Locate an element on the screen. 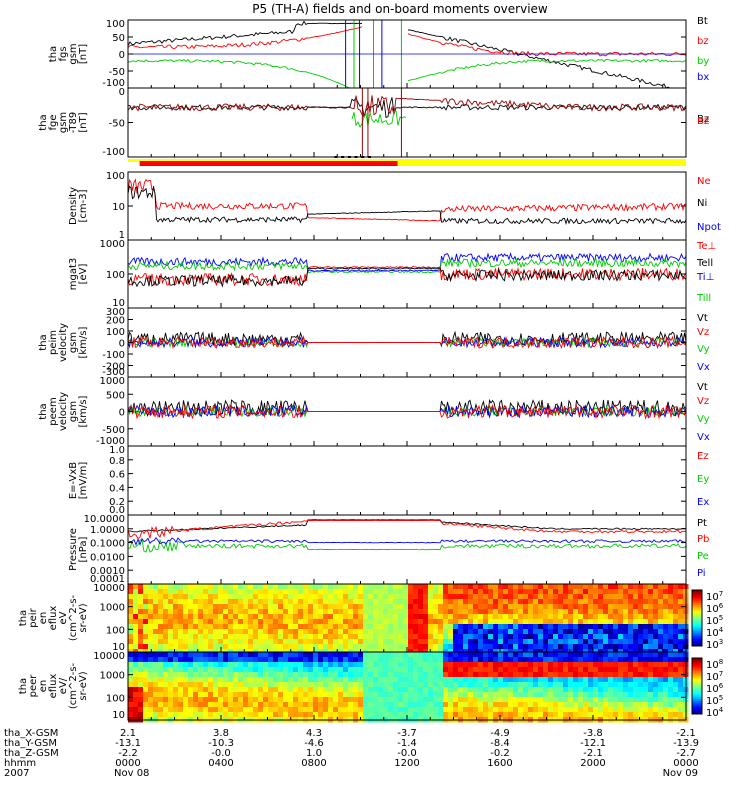 The height and width of the screenshot is (800, 750). y-gsm-value: -13.9 is located at coordinates (686, 743).